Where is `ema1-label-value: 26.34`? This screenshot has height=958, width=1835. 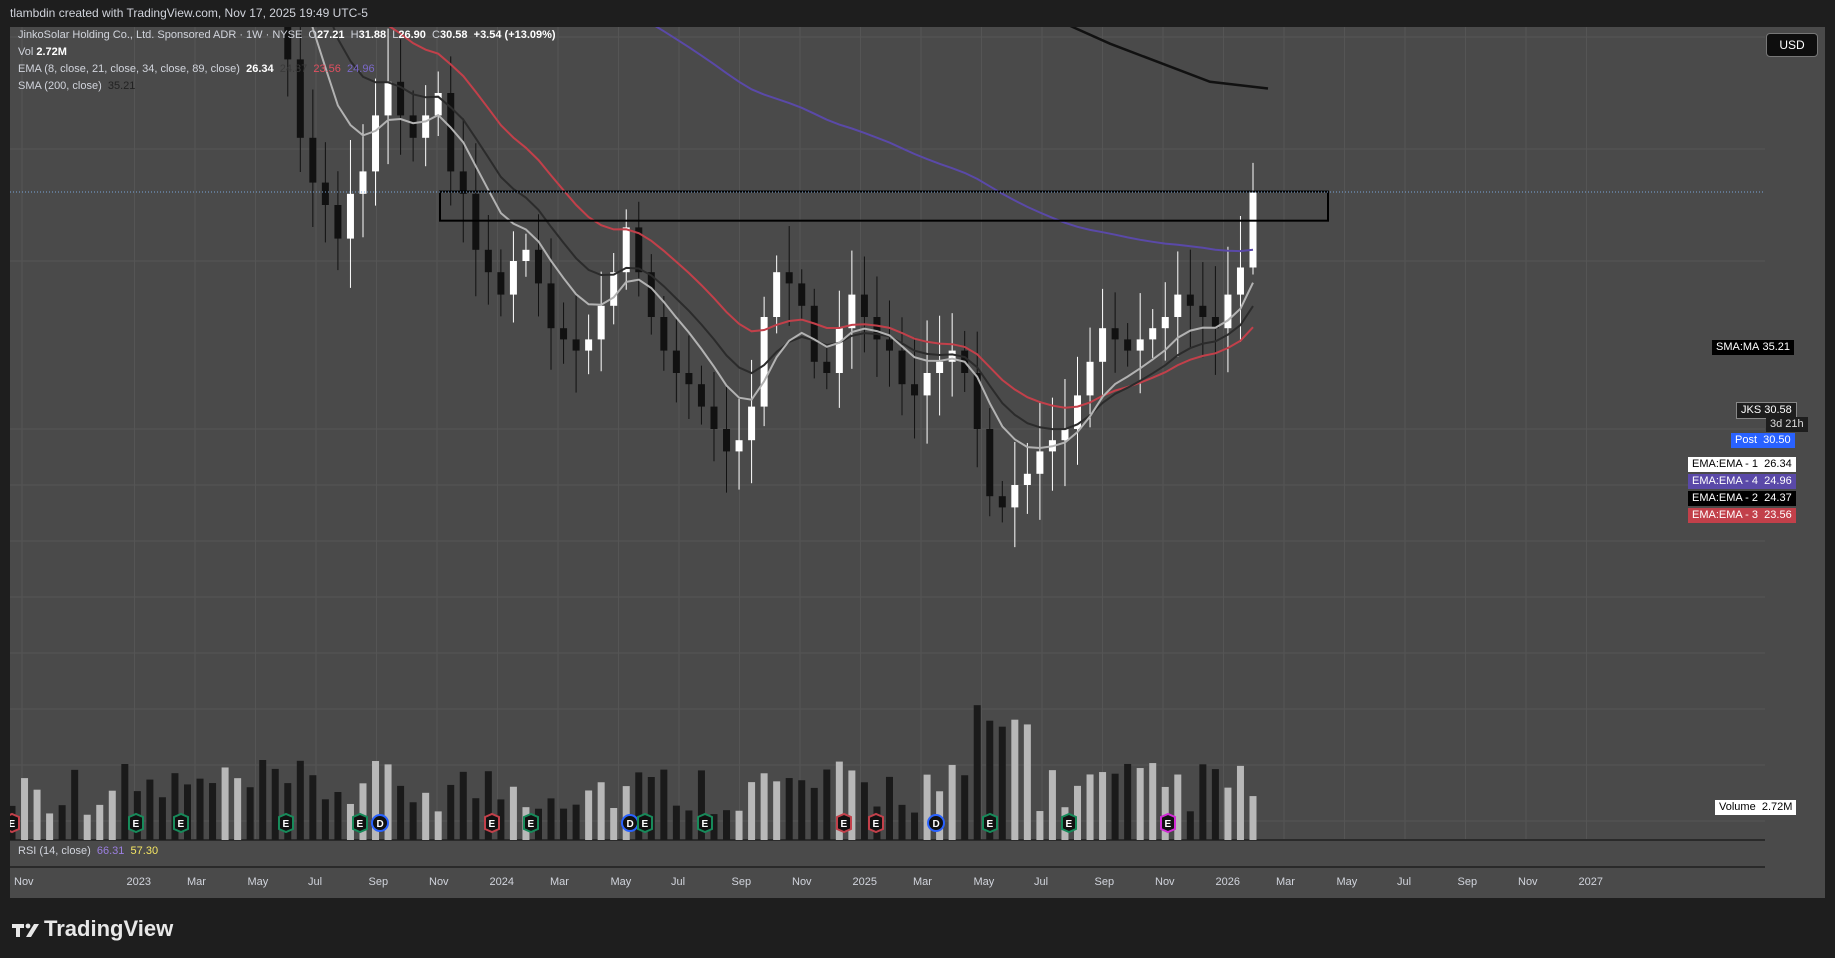 ema1-label-value: 26.34 is located at coordinates (1778, 464).